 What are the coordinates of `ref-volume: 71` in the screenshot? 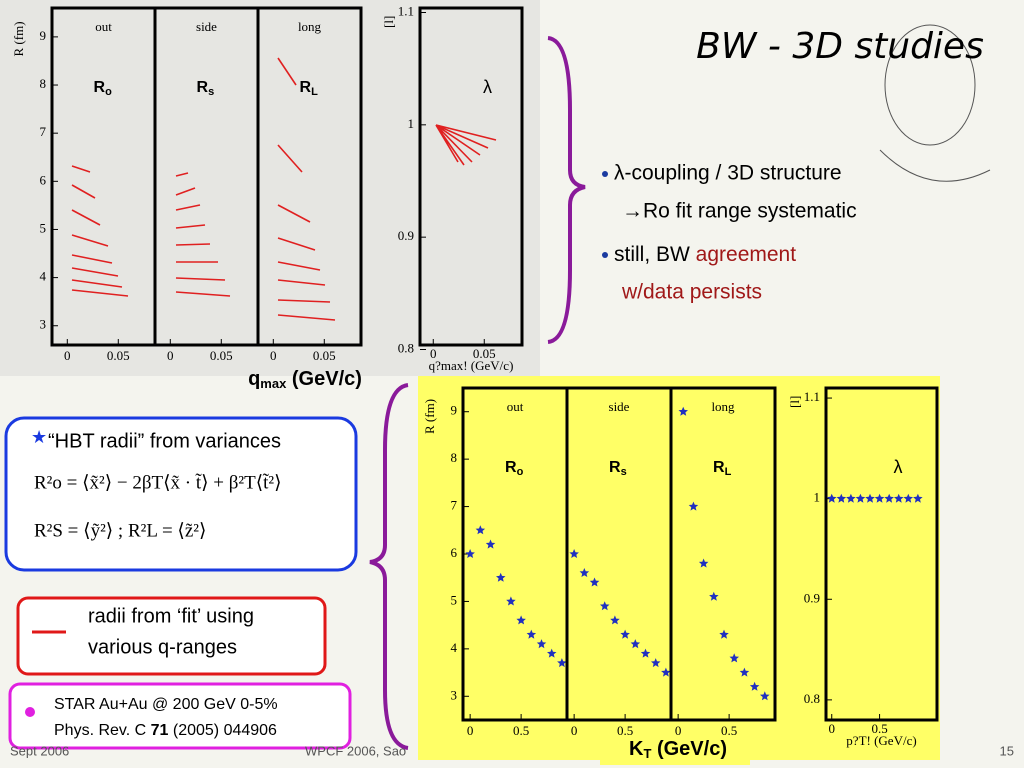 It's located at (160, 730).